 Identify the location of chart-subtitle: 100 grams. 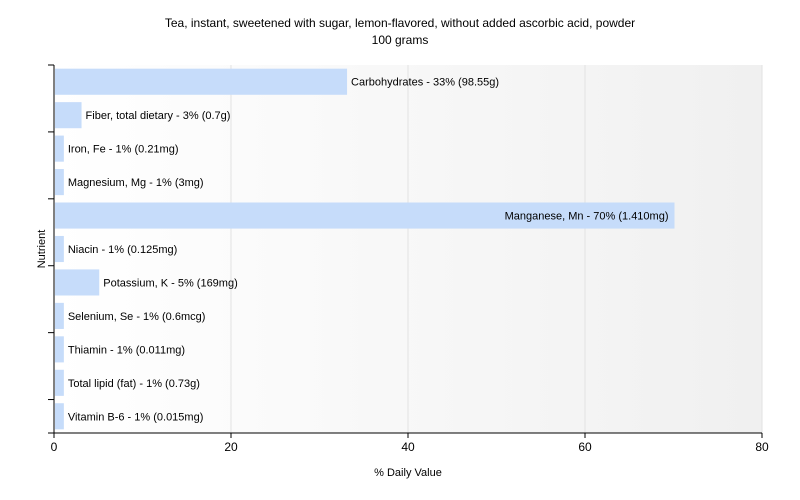
(400, 40).